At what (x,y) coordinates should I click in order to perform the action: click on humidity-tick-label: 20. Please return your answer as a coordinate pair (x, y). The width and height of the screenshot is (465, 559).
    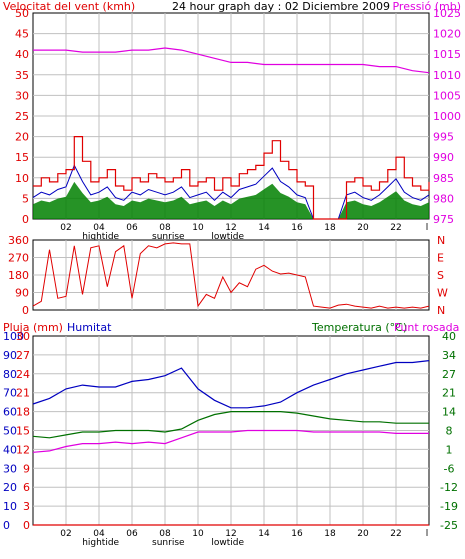
    Looking at the image, I should click on (10, 487).